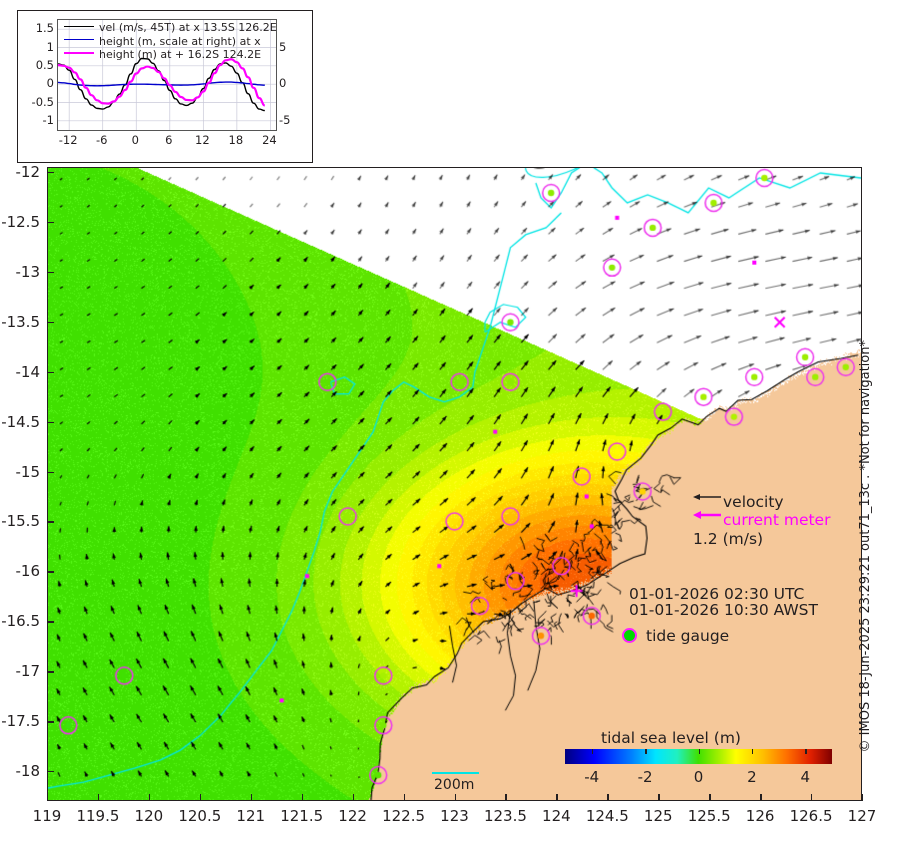 The height and width of the screenshot is (846, 900). What do you see at coordinates (607, 816) in the screenshot?
I see `x-tick-label: 124.5` at bounding box center [607, 816].